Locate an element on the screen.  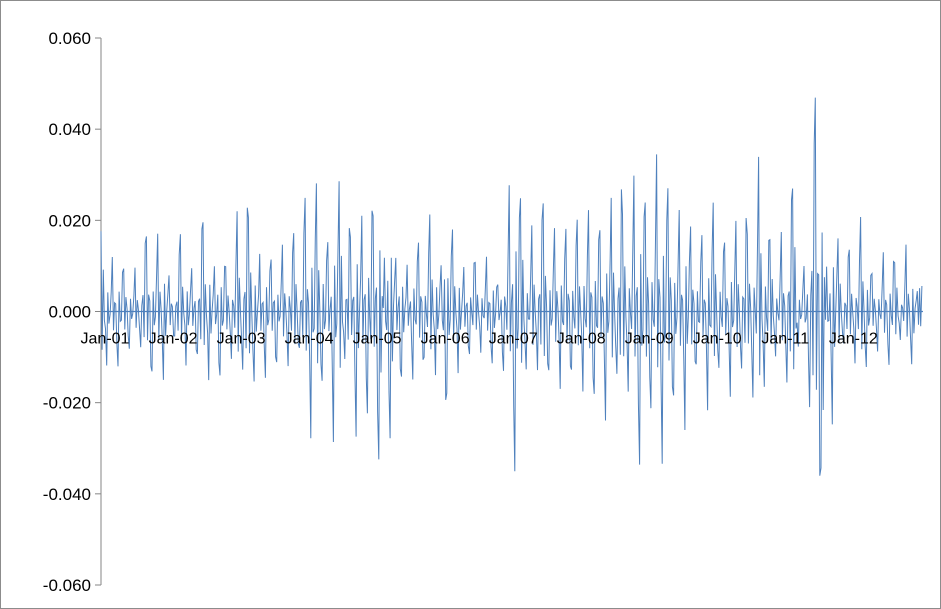
x-tick-label: Jan-05 is located at coordinates (377, 339).